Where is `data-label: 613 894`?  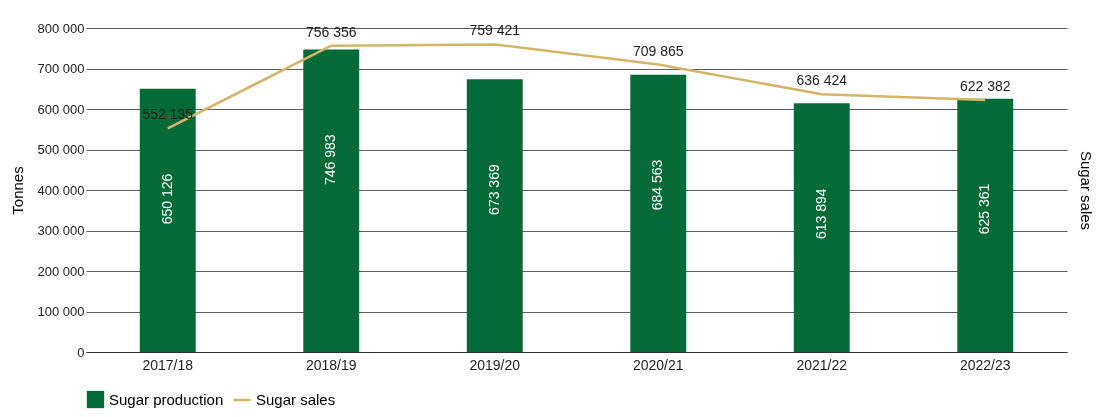 data-label: 613 894 is located at coordinates (820, 213).